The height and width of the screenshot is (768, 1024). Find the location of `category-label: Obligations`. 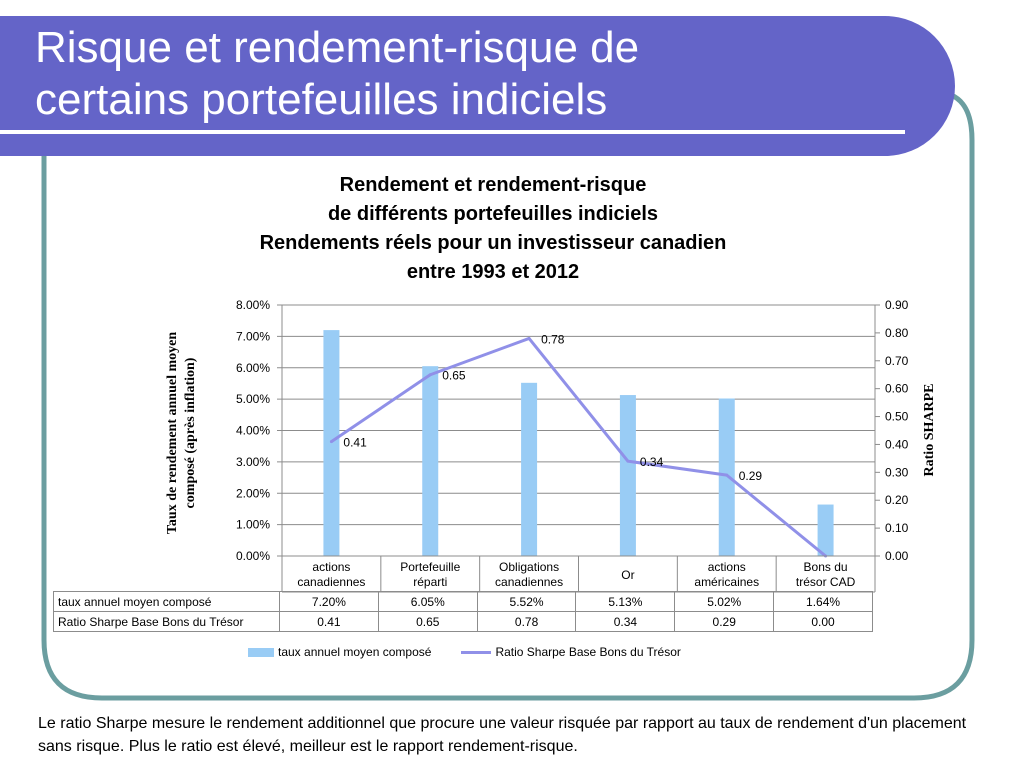

category-label: Obligations is located at coordinates (529, 567).